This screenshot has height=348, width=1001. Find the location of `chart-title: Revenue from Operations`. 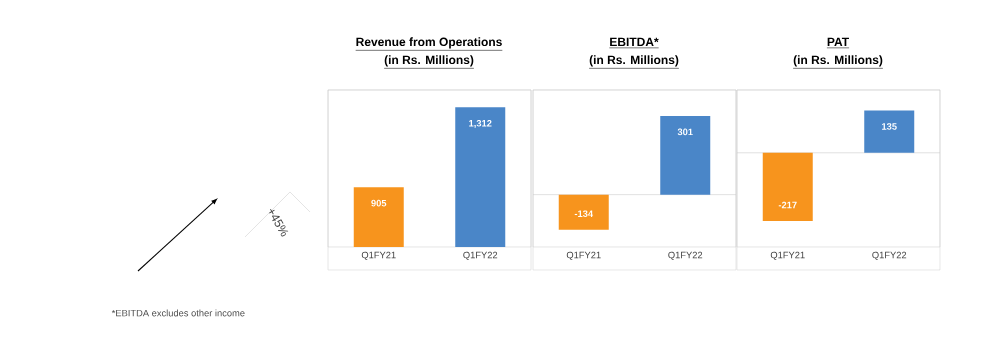

chart-title: Revenue from Operations is located at coordinates (429, 43).